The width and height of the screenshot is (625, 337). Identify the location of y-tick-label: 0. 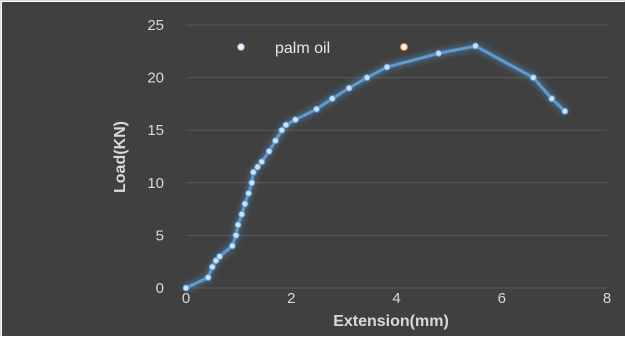
(160, 288).